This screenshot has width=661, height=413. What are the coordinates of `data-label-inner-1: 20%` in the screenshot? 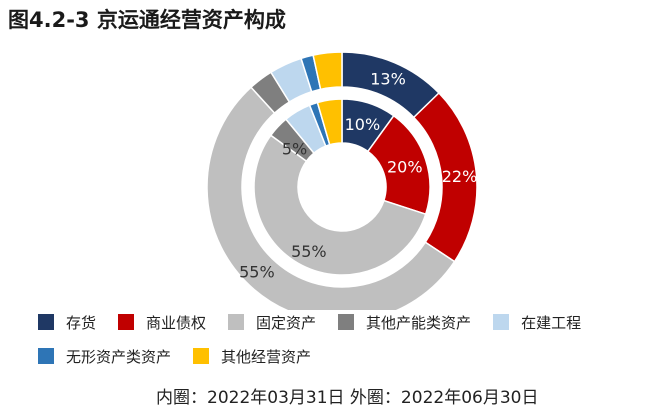 It's located at (405, 167).